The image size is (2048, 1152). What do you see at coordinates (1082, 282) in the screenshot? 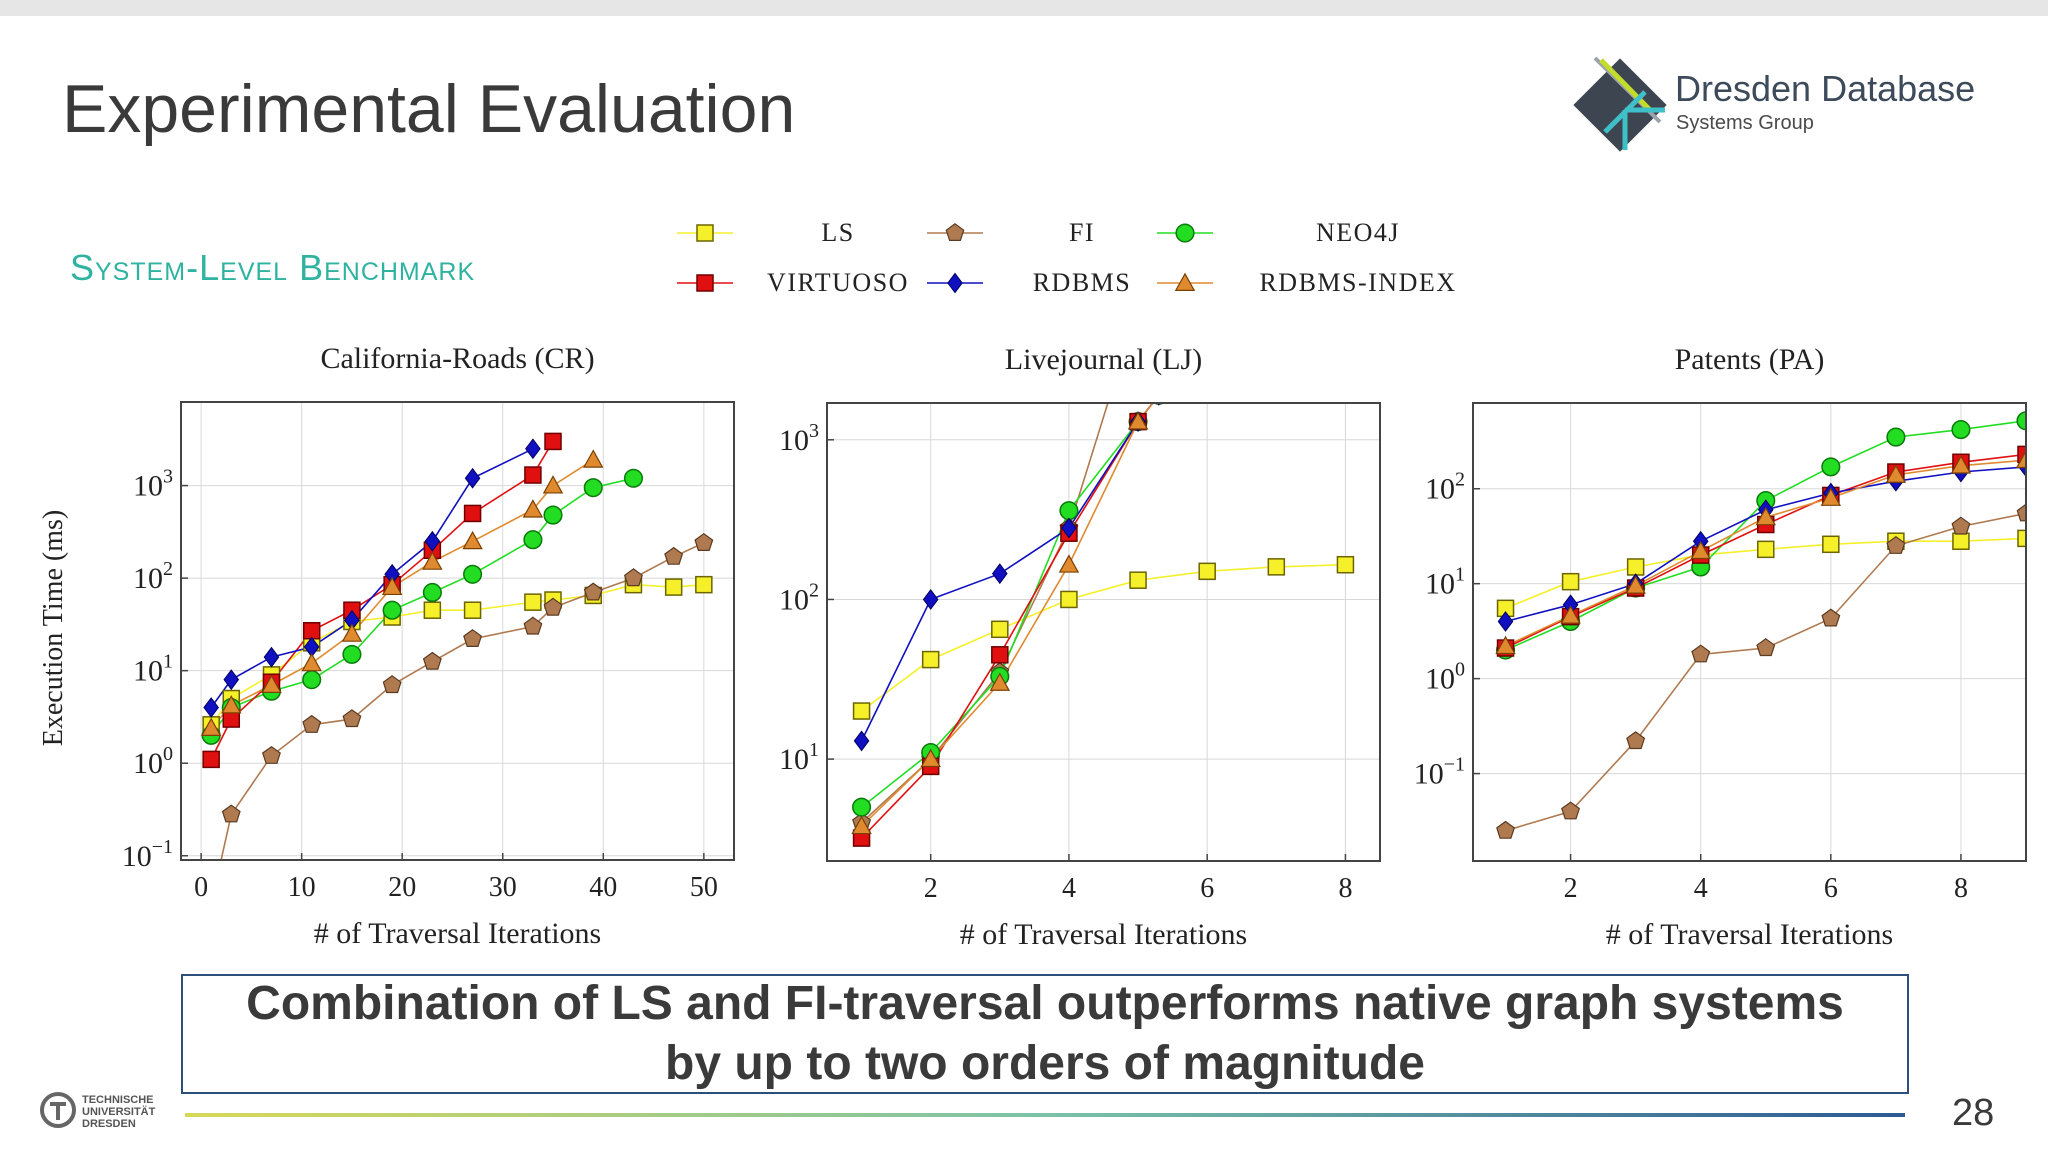
I see `legend-label-rdbms: RDBMS` at bounding box center [1082, 282].